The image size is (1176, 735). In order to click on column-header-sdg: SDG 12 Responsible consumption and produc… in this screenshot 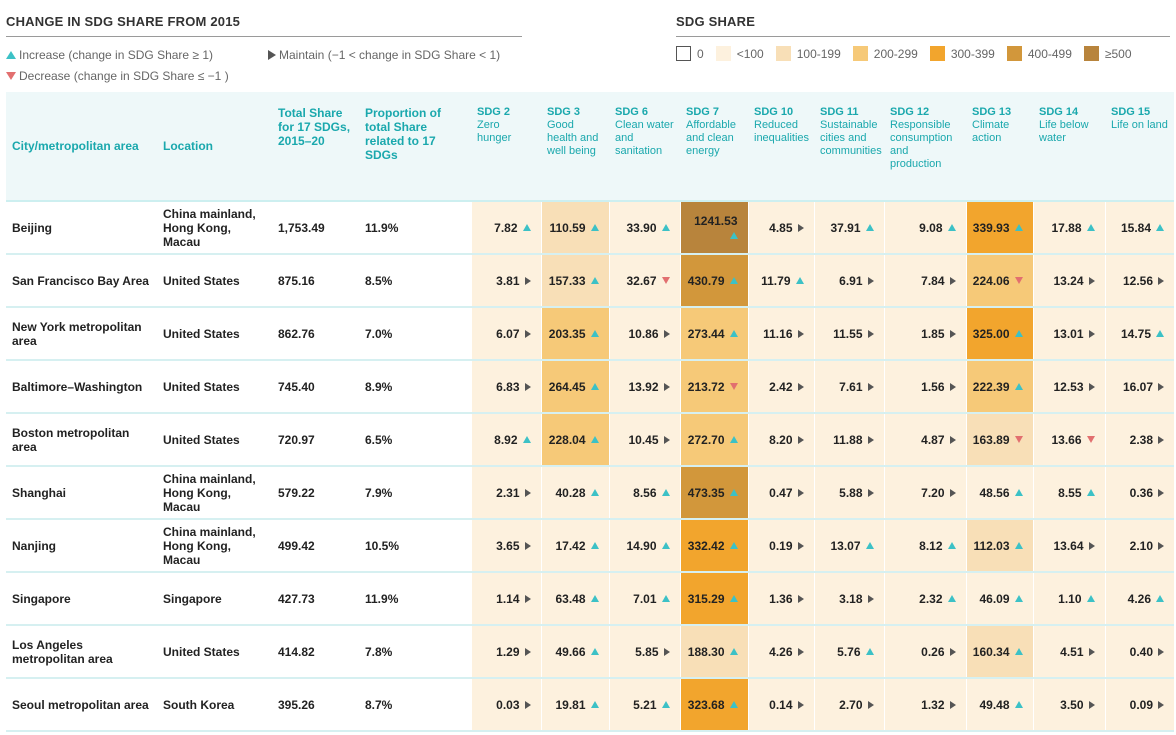, I will do `click(925, 147)`.